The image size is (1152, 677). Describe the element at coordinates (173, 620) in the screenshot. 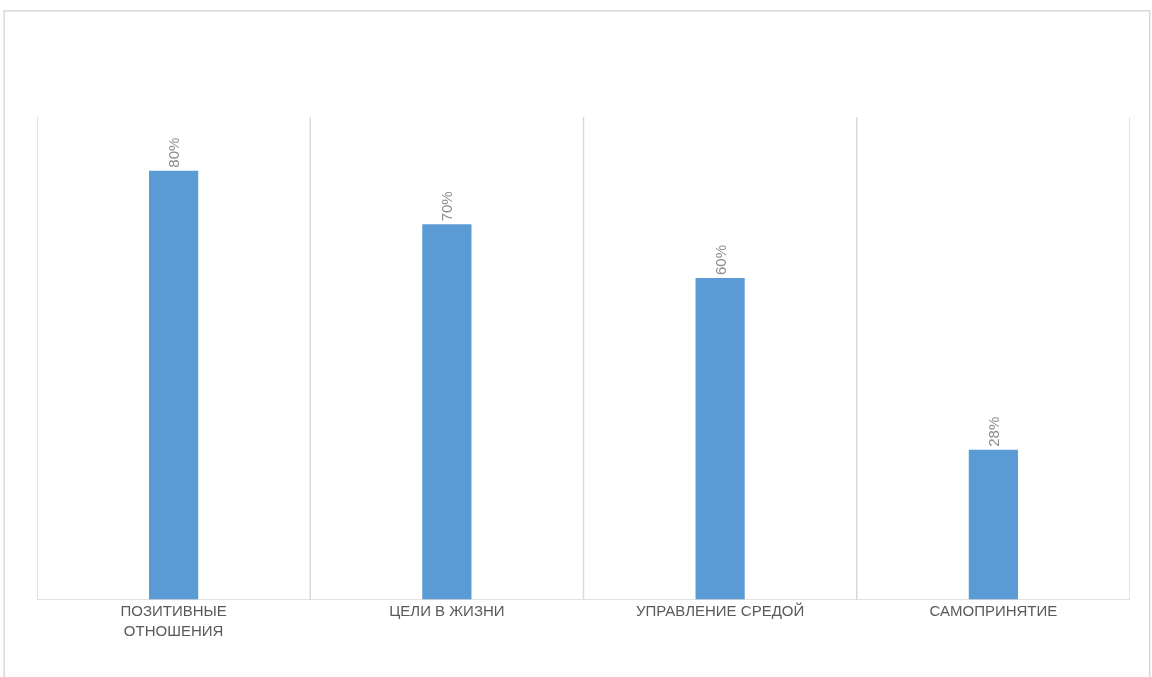

I see `x-tick-label: ПОЗИТИВНЫЕ ОТНОШЕНИЯ` at that location.